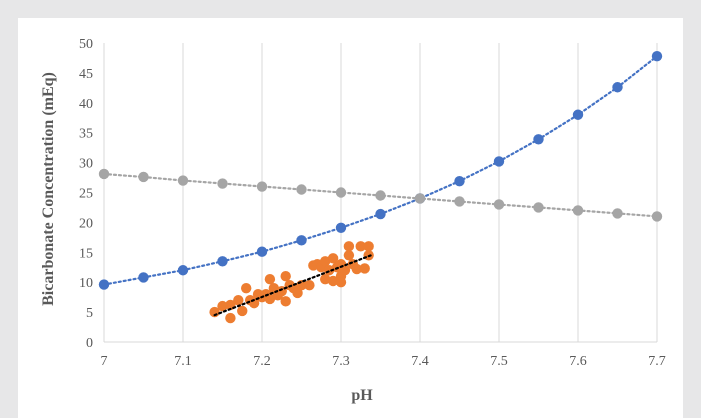  Describe the element at coordinates (48, 189) in the screenshot. I see `y-axis-title: Bicarbonate Concentration (mEq)` at that location.